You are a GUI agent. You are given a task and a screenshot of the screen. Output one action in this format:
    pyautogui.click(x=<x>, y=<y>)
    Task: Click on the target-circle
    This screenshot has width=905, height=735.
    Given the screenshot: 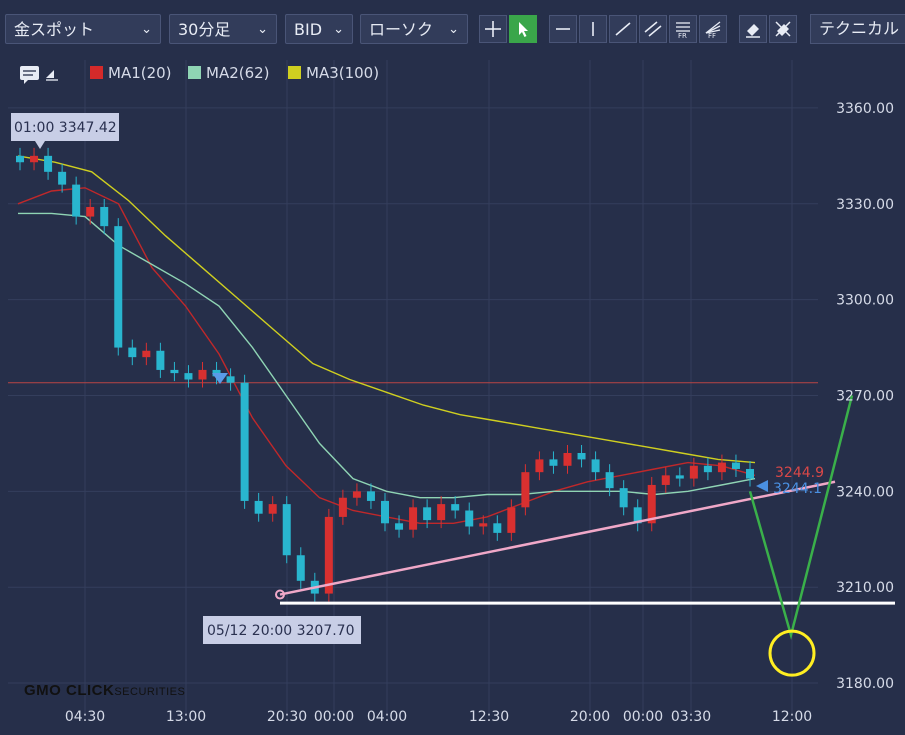 What is the action you would take?
    pyautogui.click(x=792, y=653)
    